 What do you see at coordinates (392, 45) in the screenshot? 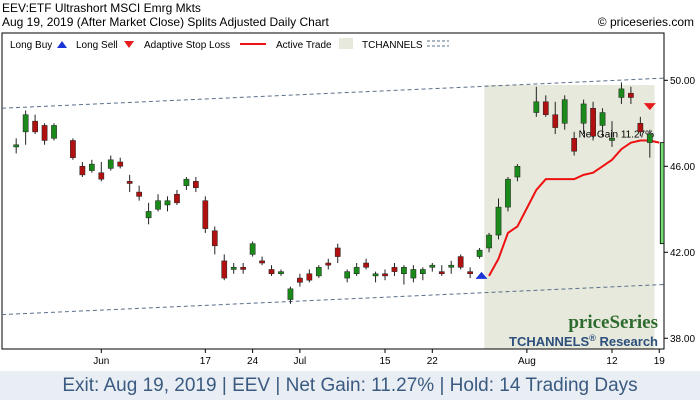
I see `legend-tchannels: TCHANNELS` at bounding box center [392, 45].